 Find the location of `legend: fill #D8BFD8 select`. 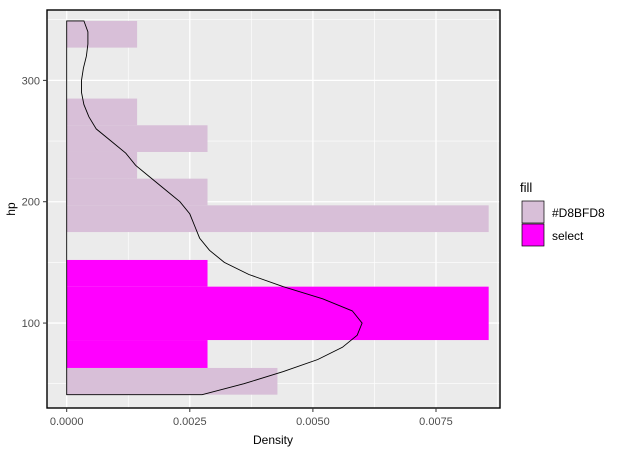

legend: fill #D8BFD8 select is located at coordinates (562, 213).